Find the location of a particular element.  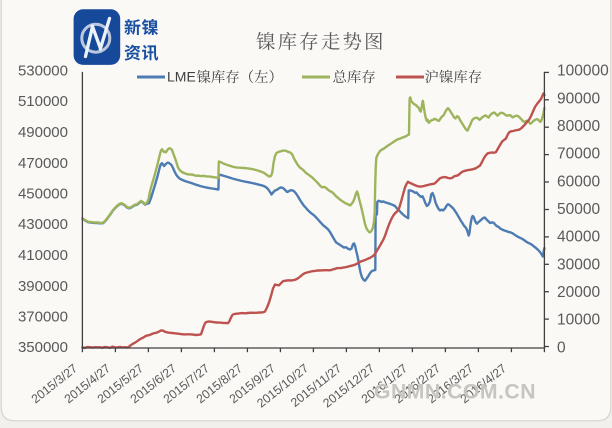

svg-text: 30000 is located at coordinates (578, 264).